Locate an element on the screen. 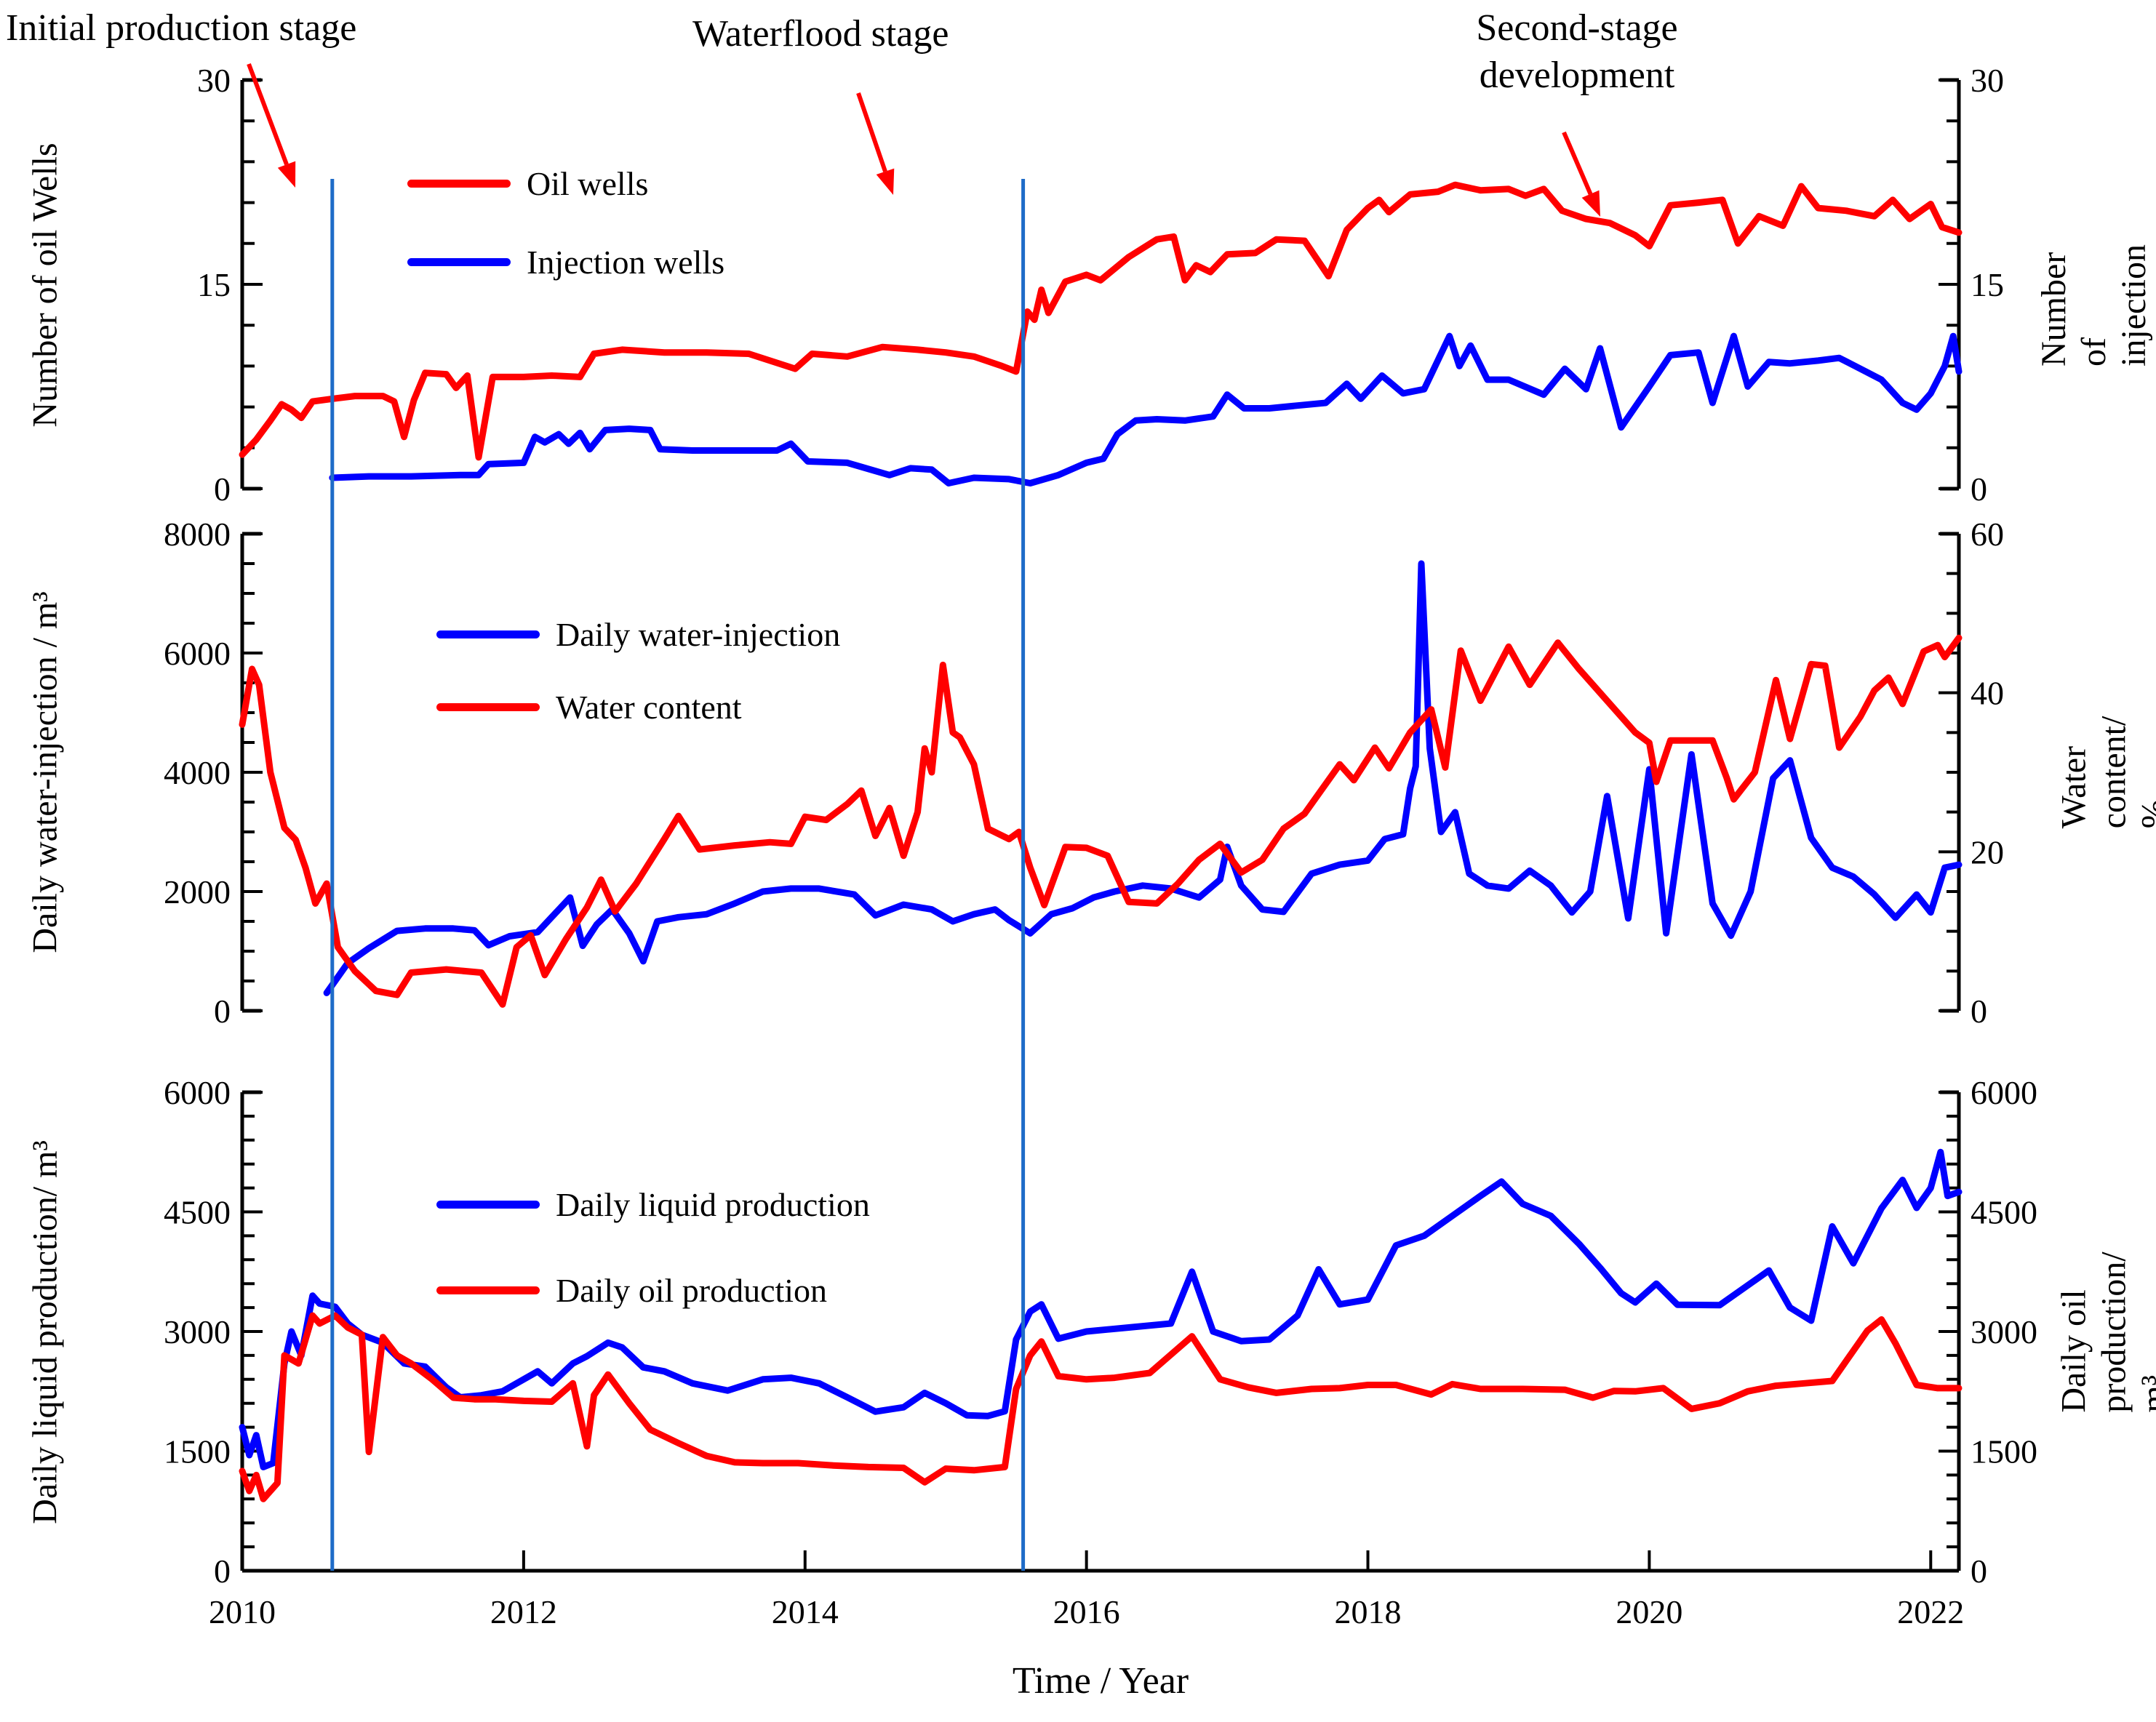  panel3-left-tick-label: 3000 is located at coordinates (198, 1331).